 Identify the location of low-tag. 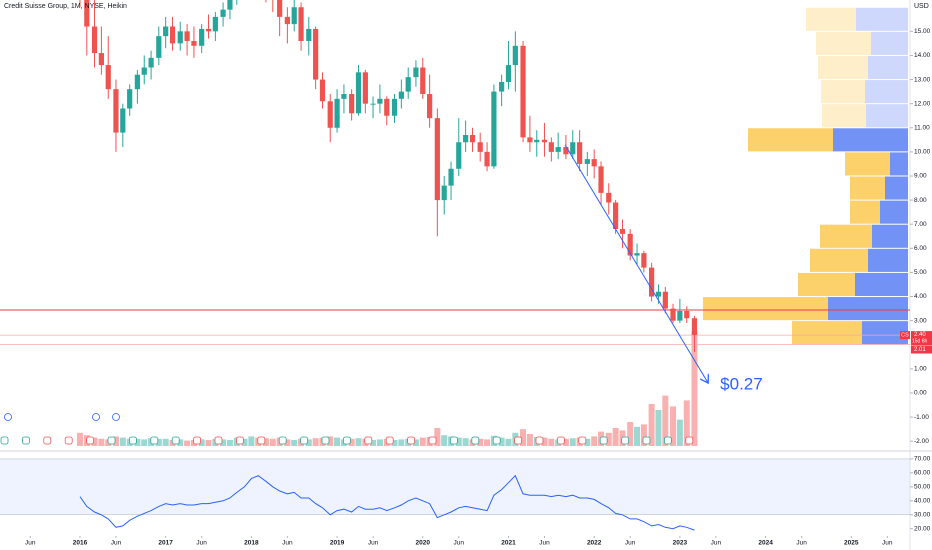
(921, 349).